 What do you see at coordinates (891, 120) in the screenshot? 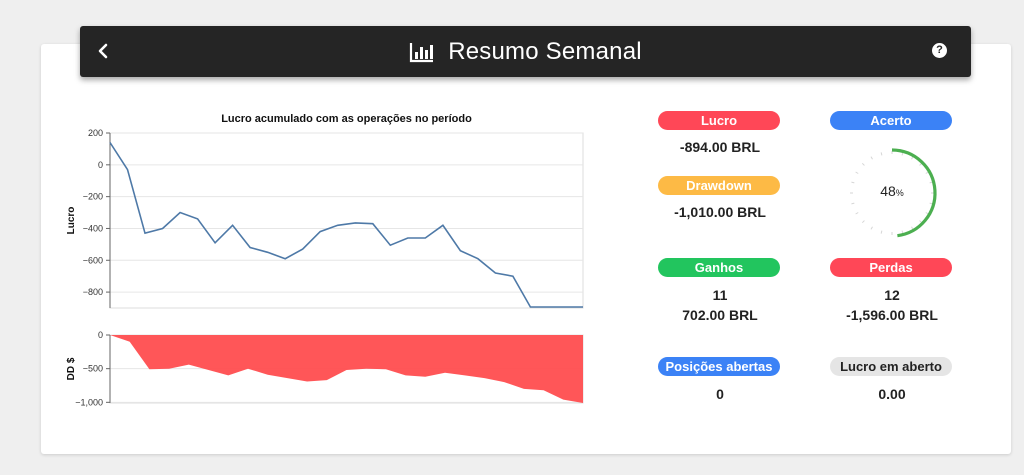
I see `acerto-badge: Acerto` at bounding box center [891, 120].